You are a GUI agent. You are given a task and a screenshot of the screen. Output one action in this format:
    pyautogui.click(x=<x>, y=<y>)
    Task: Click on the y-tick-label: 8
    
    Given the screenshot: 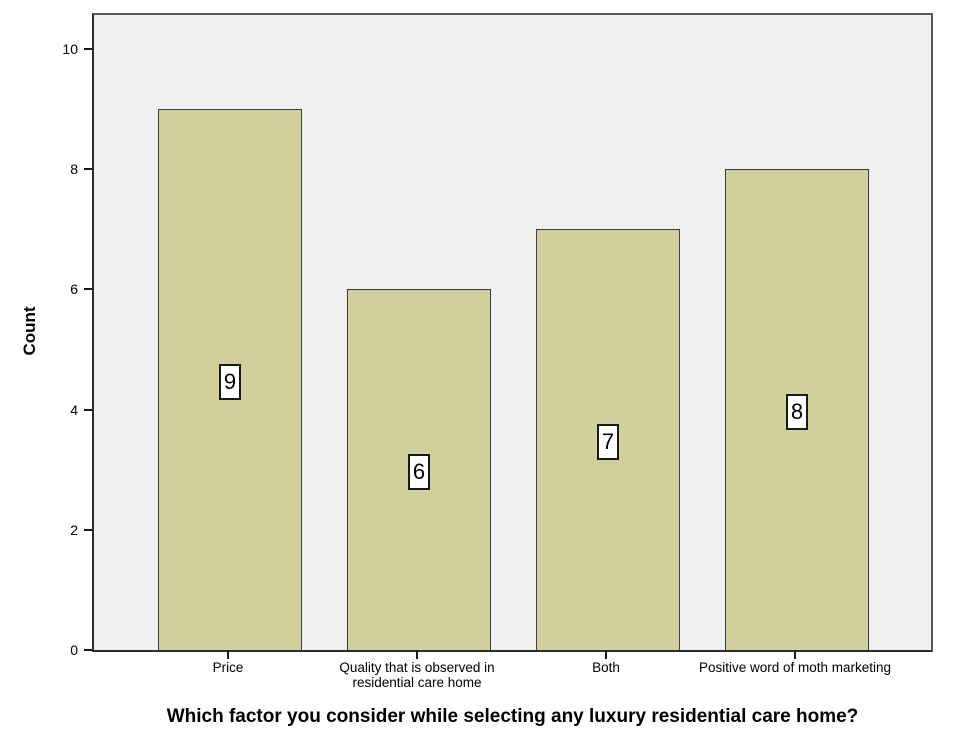 What is the action you would take?
    pyautogui.click(x=74, y=169)
    